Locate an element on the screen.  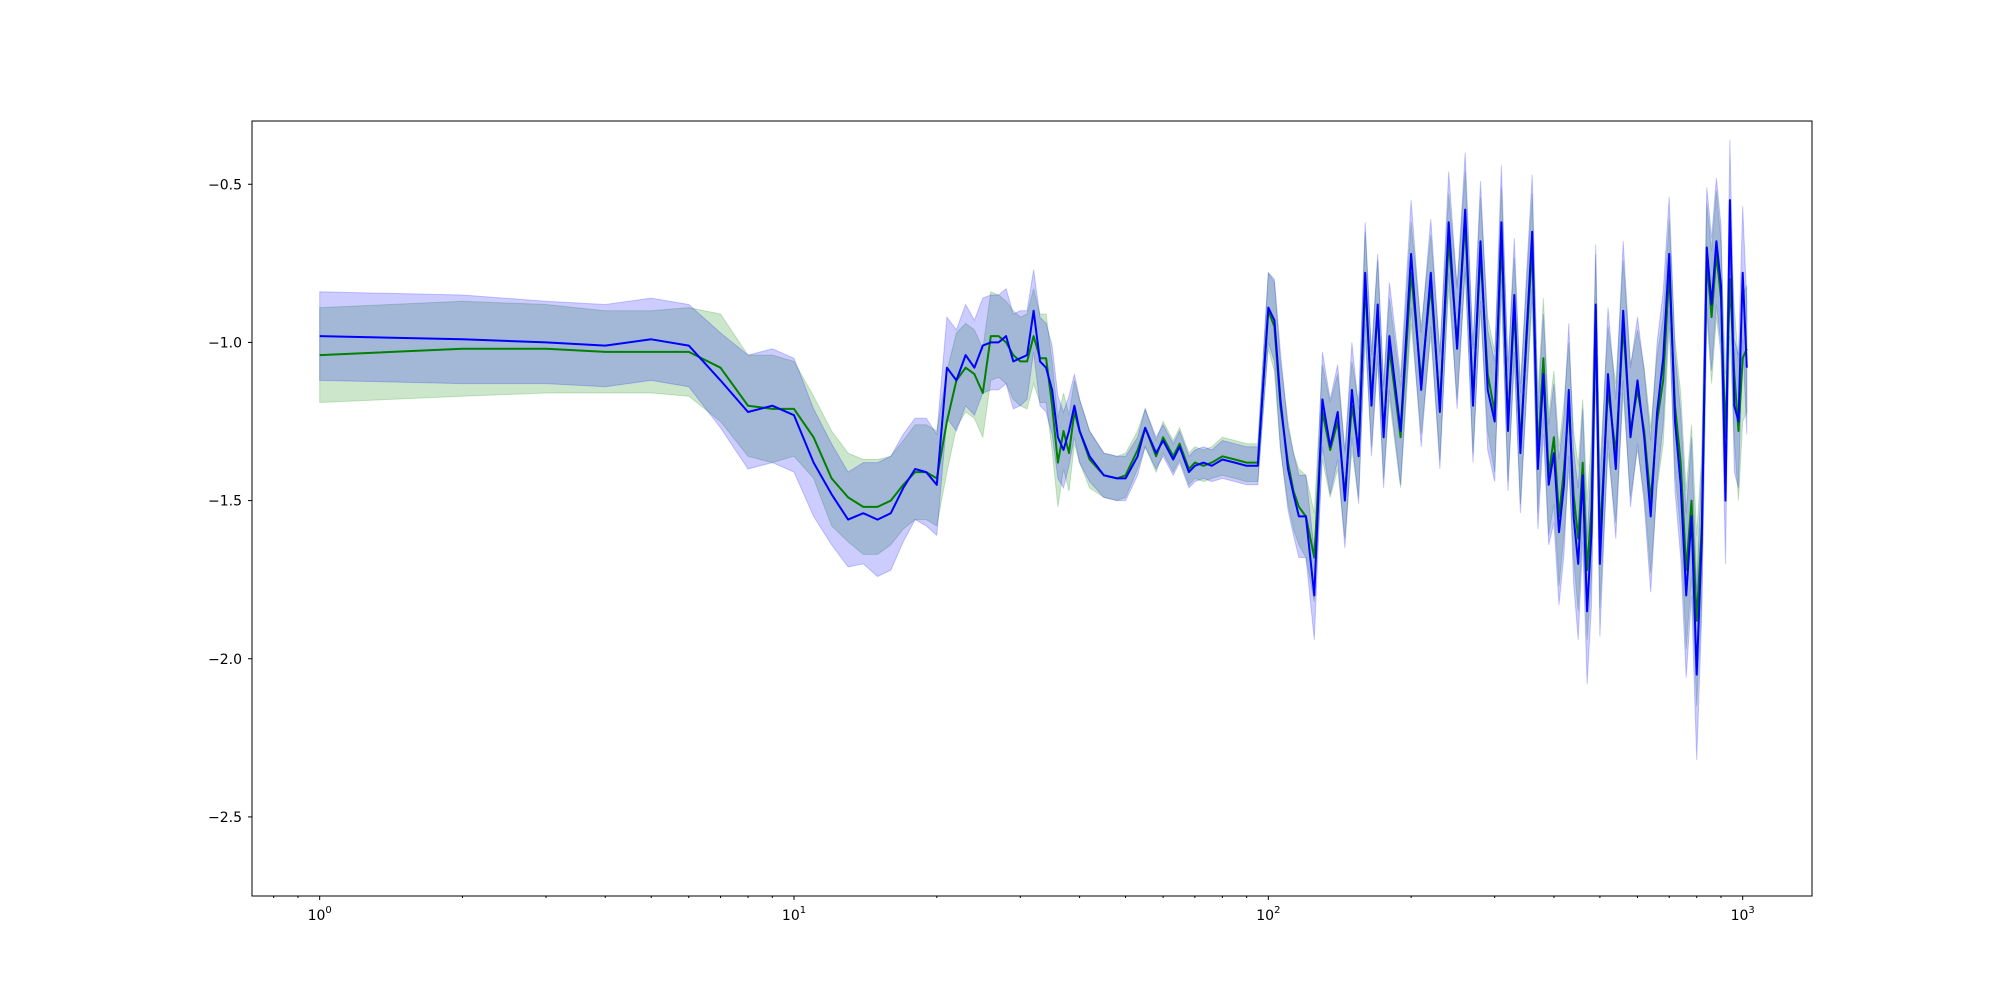
x-tick-label: 10⁰ is located at coordinates (320, 914).